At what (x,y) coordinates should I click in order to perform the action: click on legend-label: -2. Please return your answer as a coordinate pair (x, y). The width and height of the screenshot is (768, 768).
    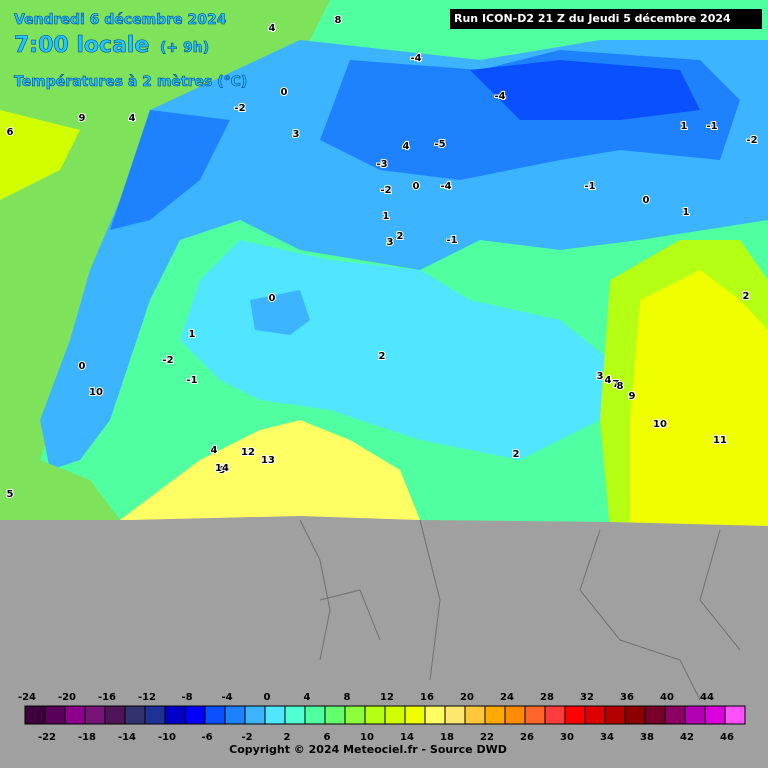
    Looking at the image, I should click on (246, 737).